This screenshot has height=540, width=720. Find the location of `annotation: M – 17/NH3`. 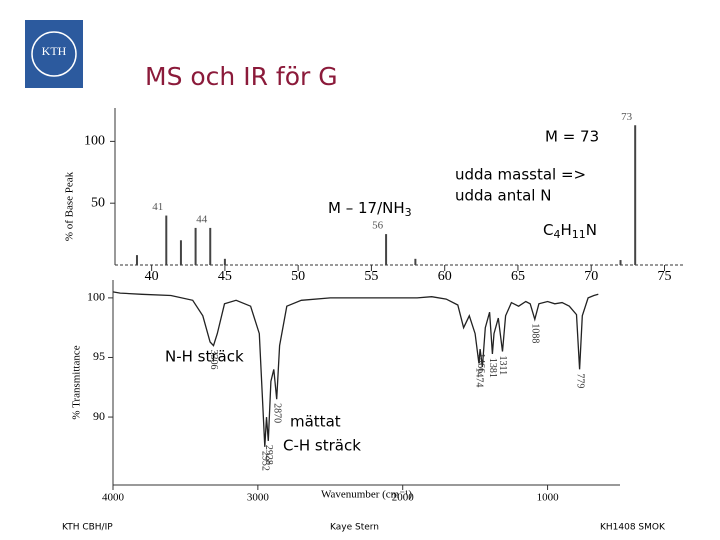

annotation: M – 17/NH3 is located at coordinates (370, 209).